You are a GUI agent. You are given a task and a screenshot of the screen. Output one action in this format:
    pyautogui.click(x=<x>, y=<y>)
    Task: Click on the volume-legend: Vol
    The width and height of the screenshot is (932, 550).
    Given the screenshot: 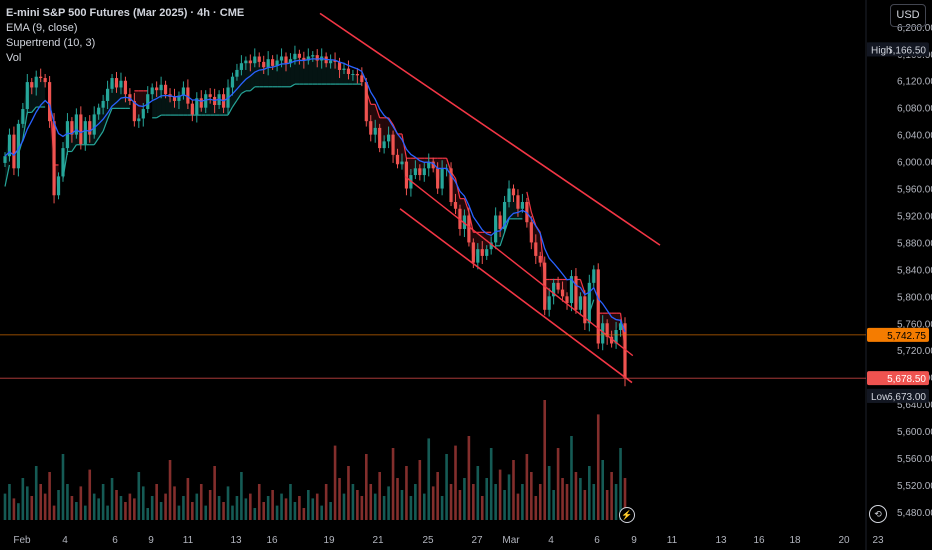 What is the action you would take?
    pyautogui.click(x=14, y=58)
    